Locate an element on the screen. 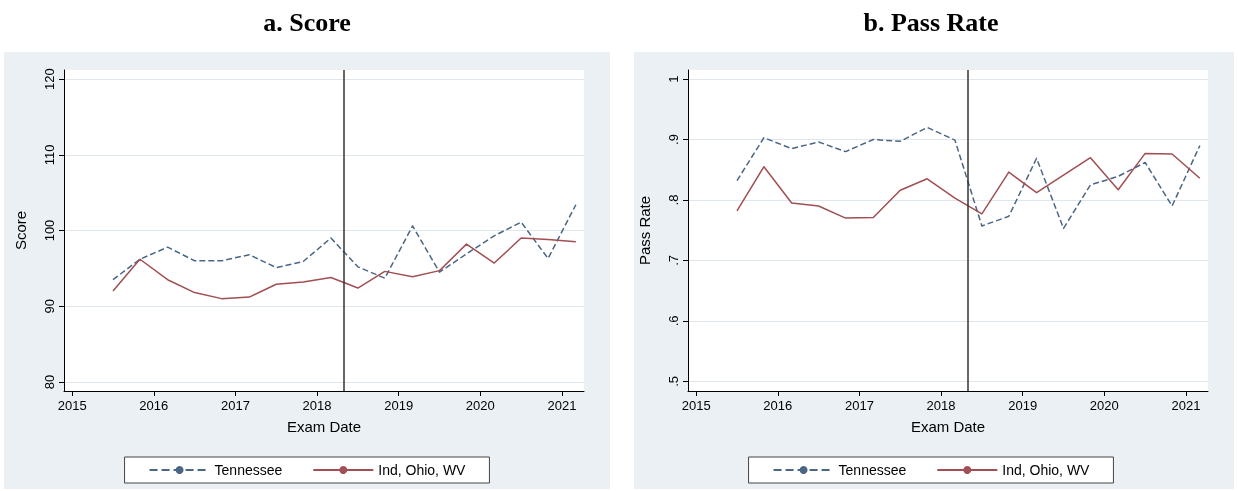 The image size is (1238, 491). y-tick-label: 110 is located at coordinates (49, 155).